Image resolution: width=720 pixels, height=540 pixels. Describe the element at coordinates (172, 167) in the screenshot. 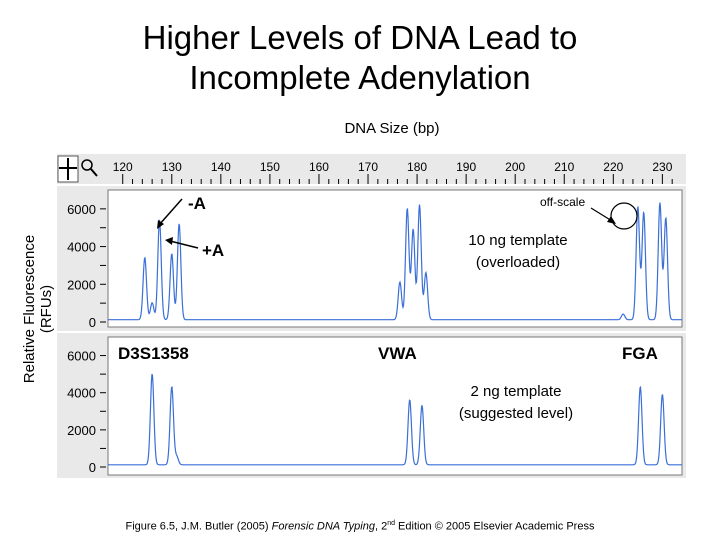

I see `x-tick-label: 130` at that location.